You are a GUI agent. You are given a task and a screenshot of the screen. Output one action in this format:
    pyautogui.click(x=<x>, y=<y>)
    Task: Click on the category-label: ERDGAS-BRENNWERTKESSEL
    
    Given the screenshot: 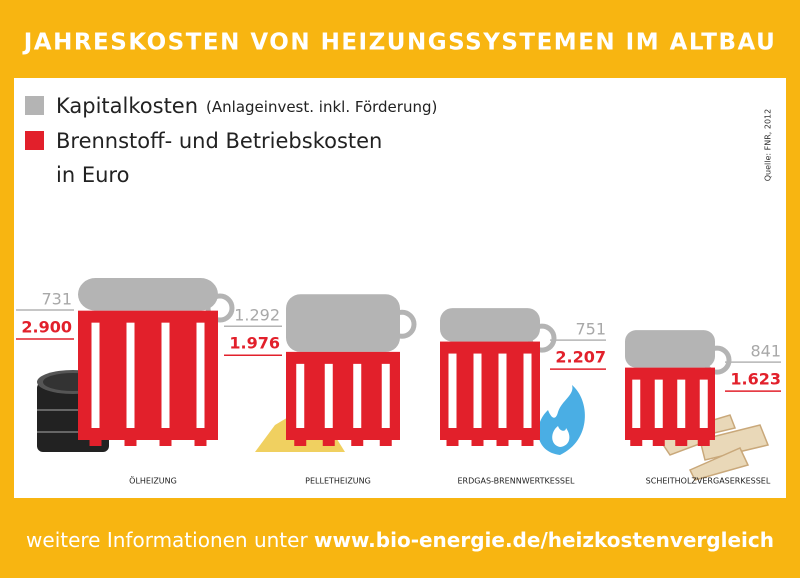 What is the action you would take?
    pyautogui.click(x=517, y=481)
    